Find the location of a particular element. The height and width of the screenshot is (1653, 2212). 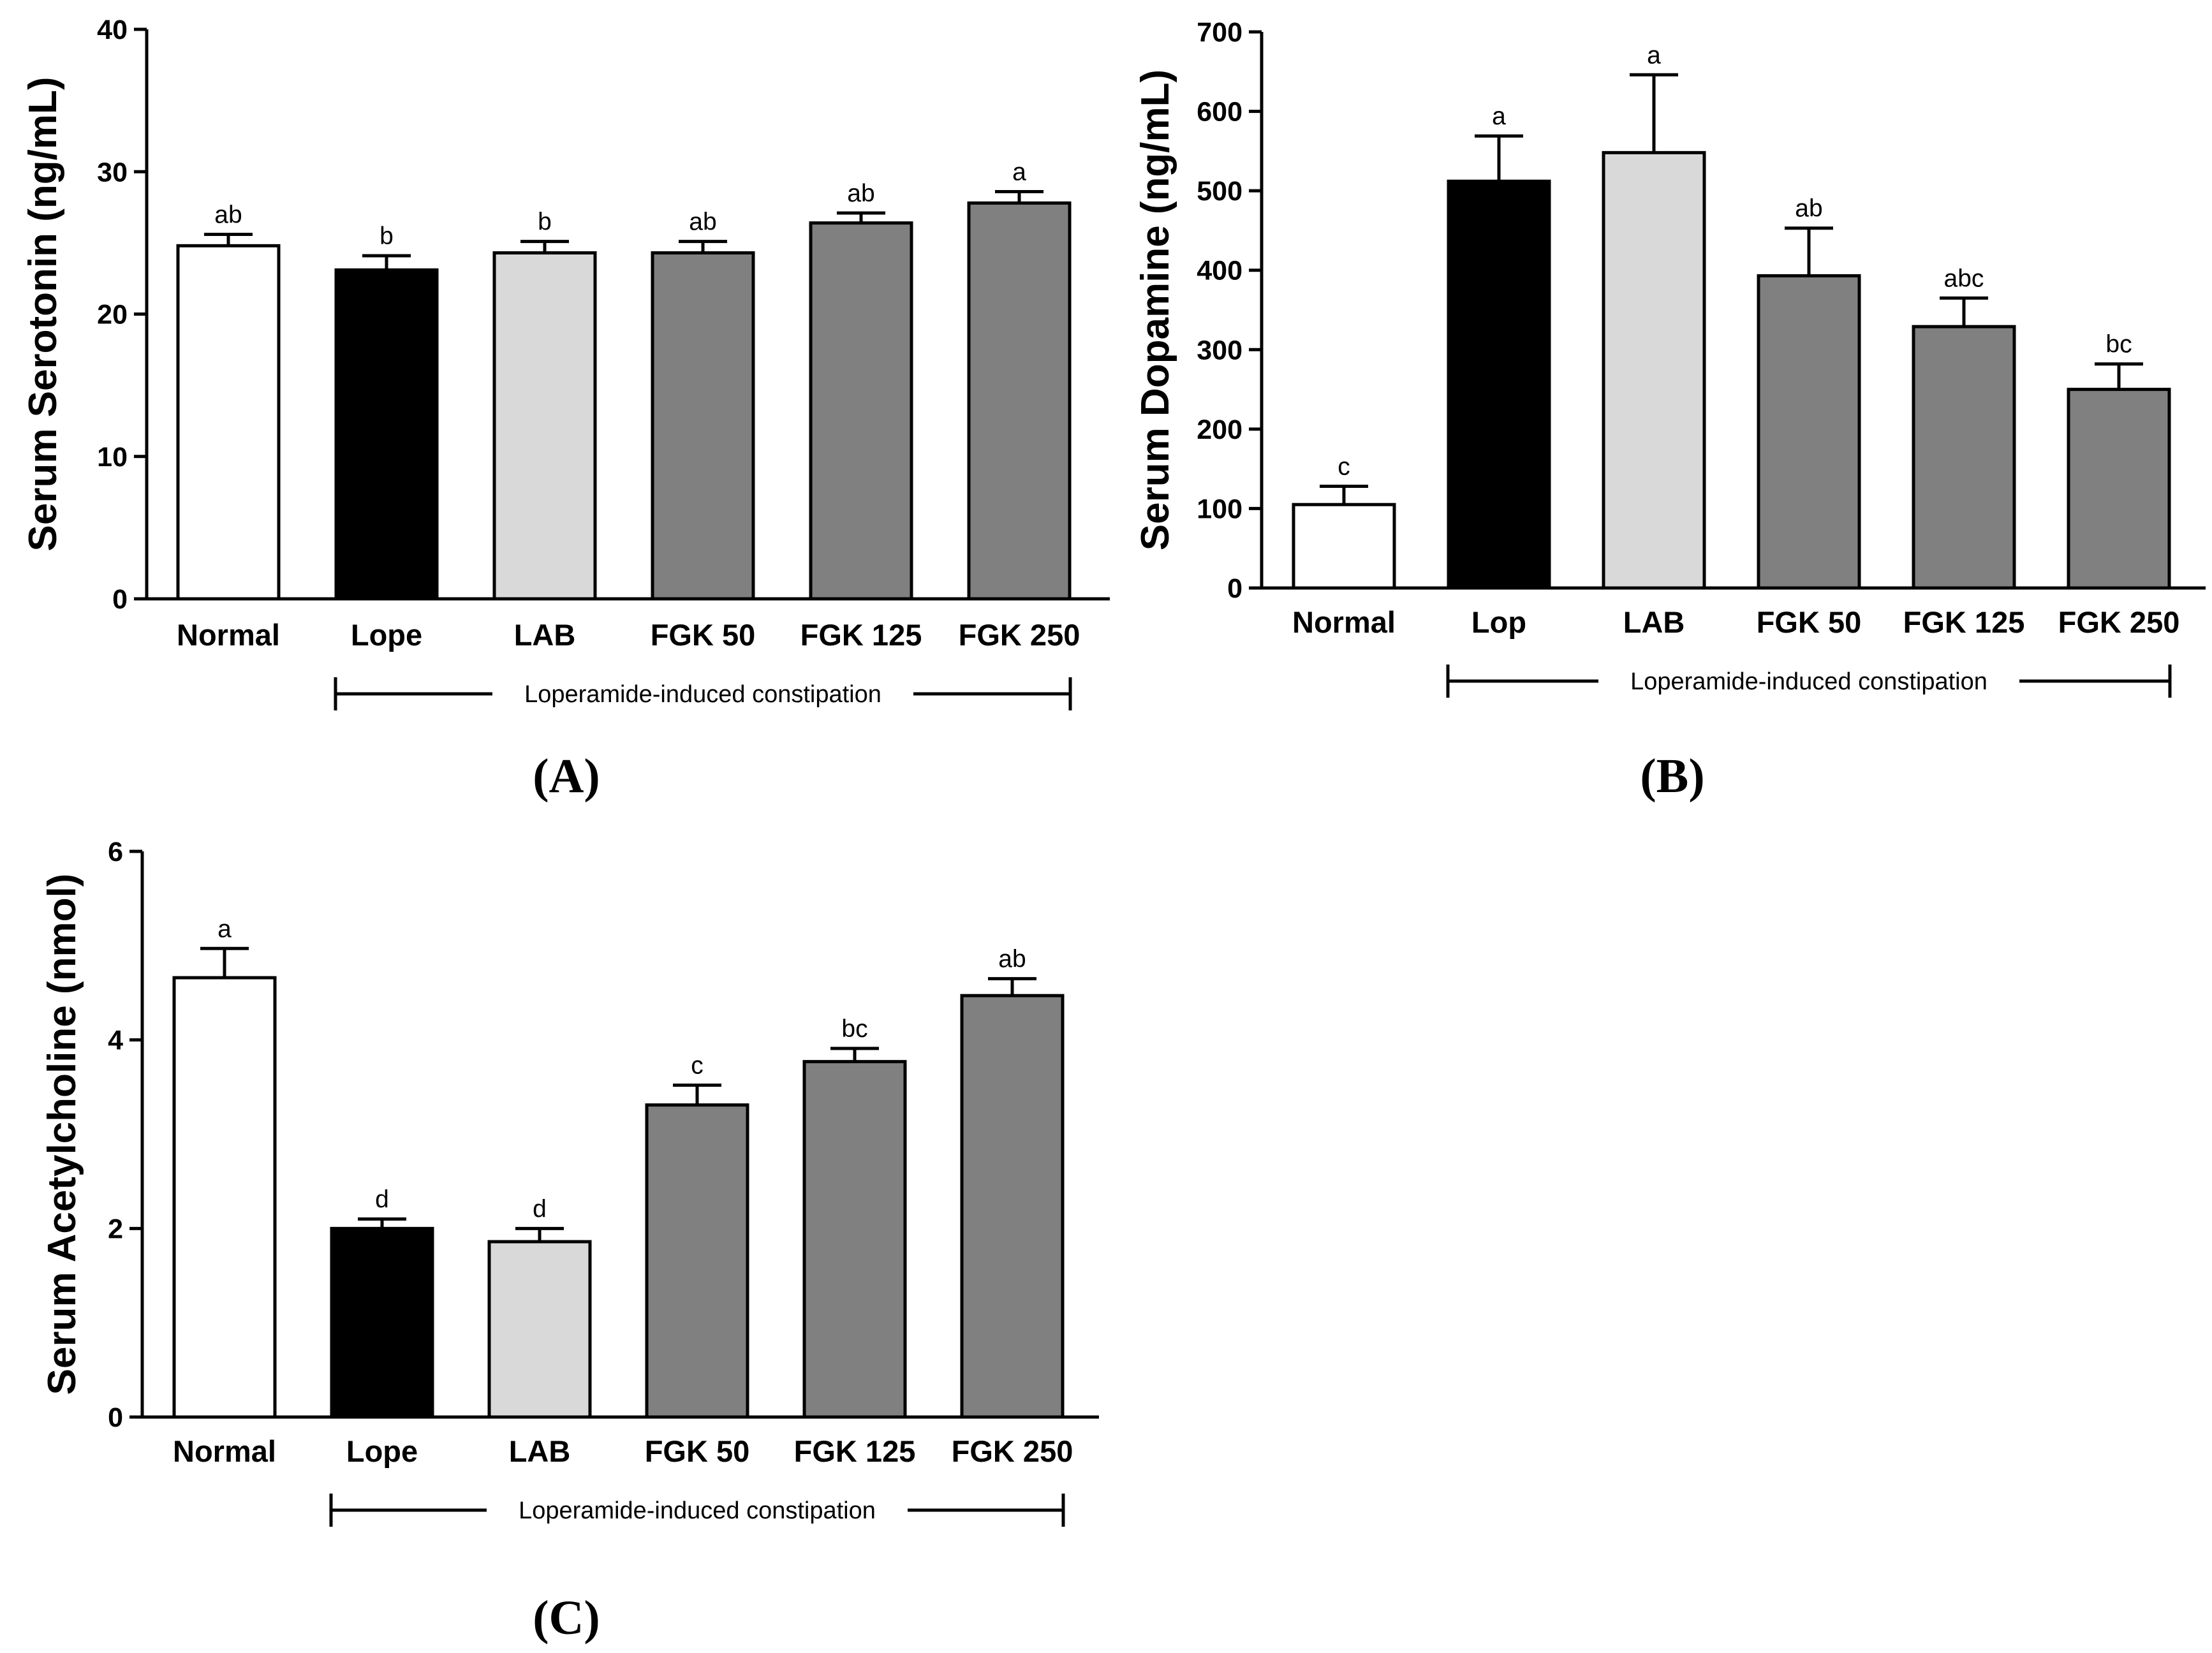

y-tick-label: 2 is located at coordinates (116, 1229).